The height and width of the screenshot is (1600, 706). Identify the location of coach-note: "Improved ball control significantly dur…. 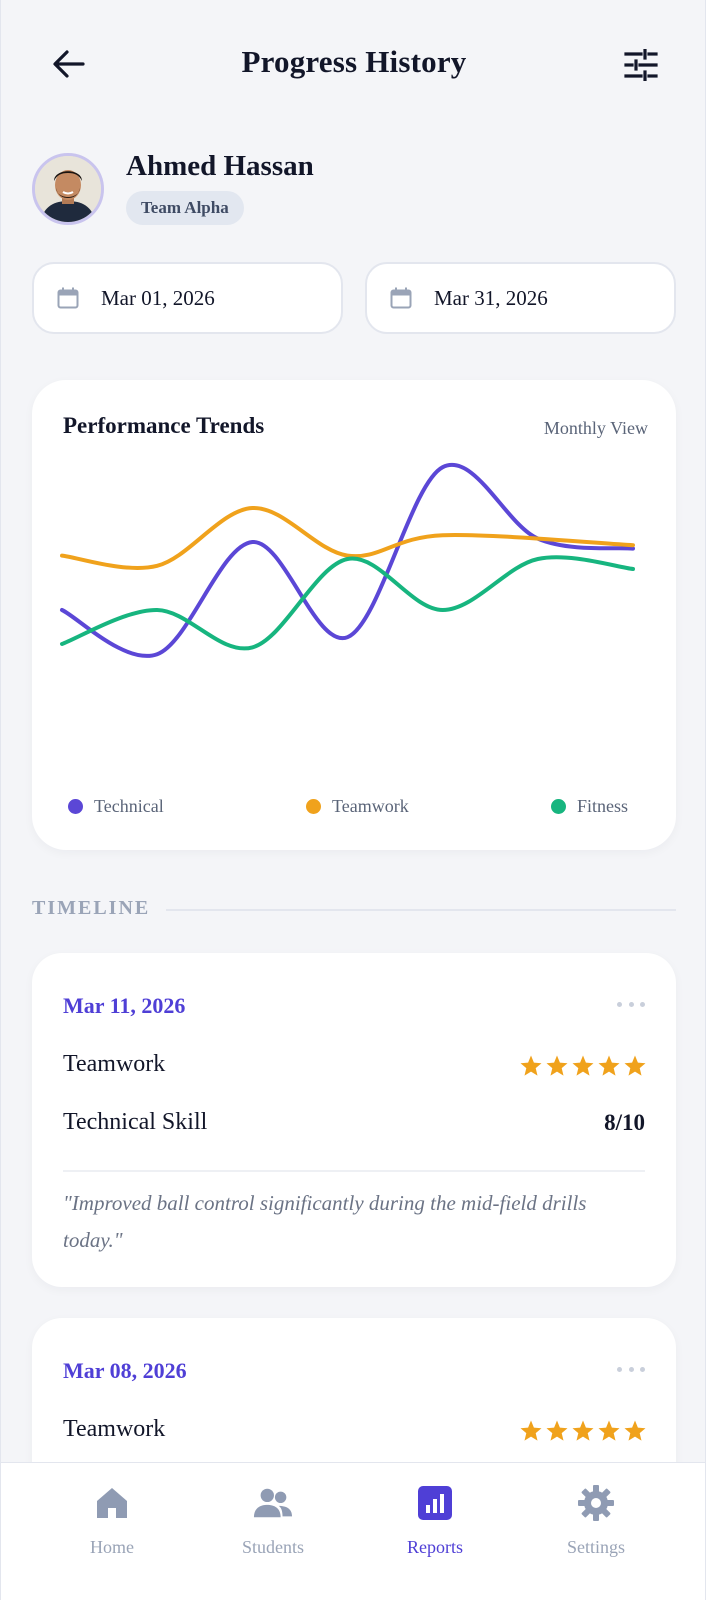
(325, 1221).